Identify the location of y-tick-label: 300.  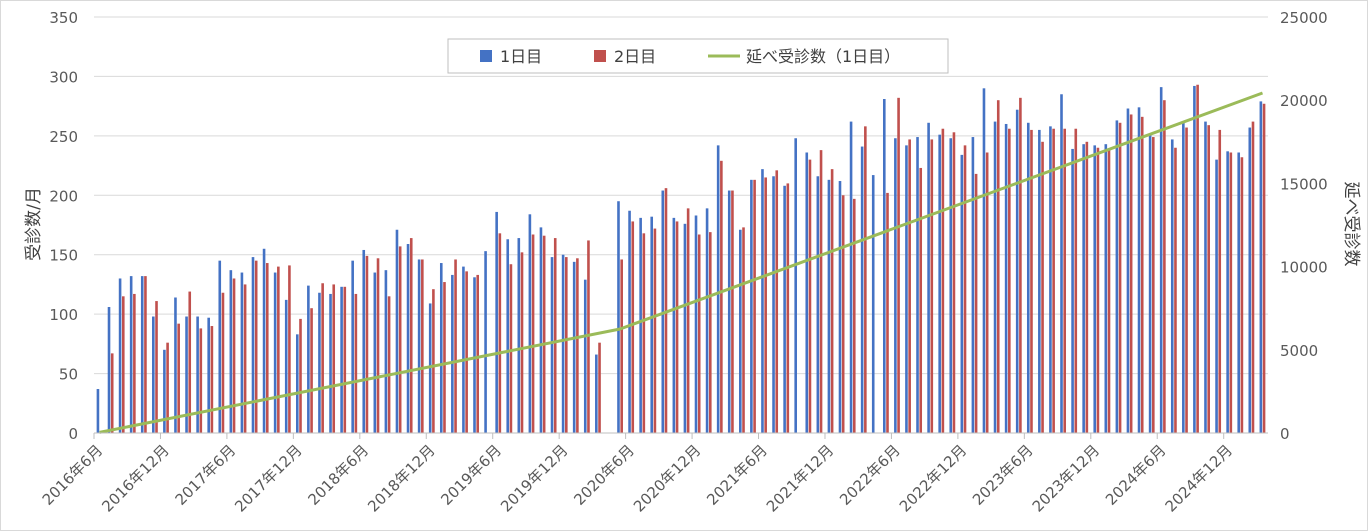
(63, 77).